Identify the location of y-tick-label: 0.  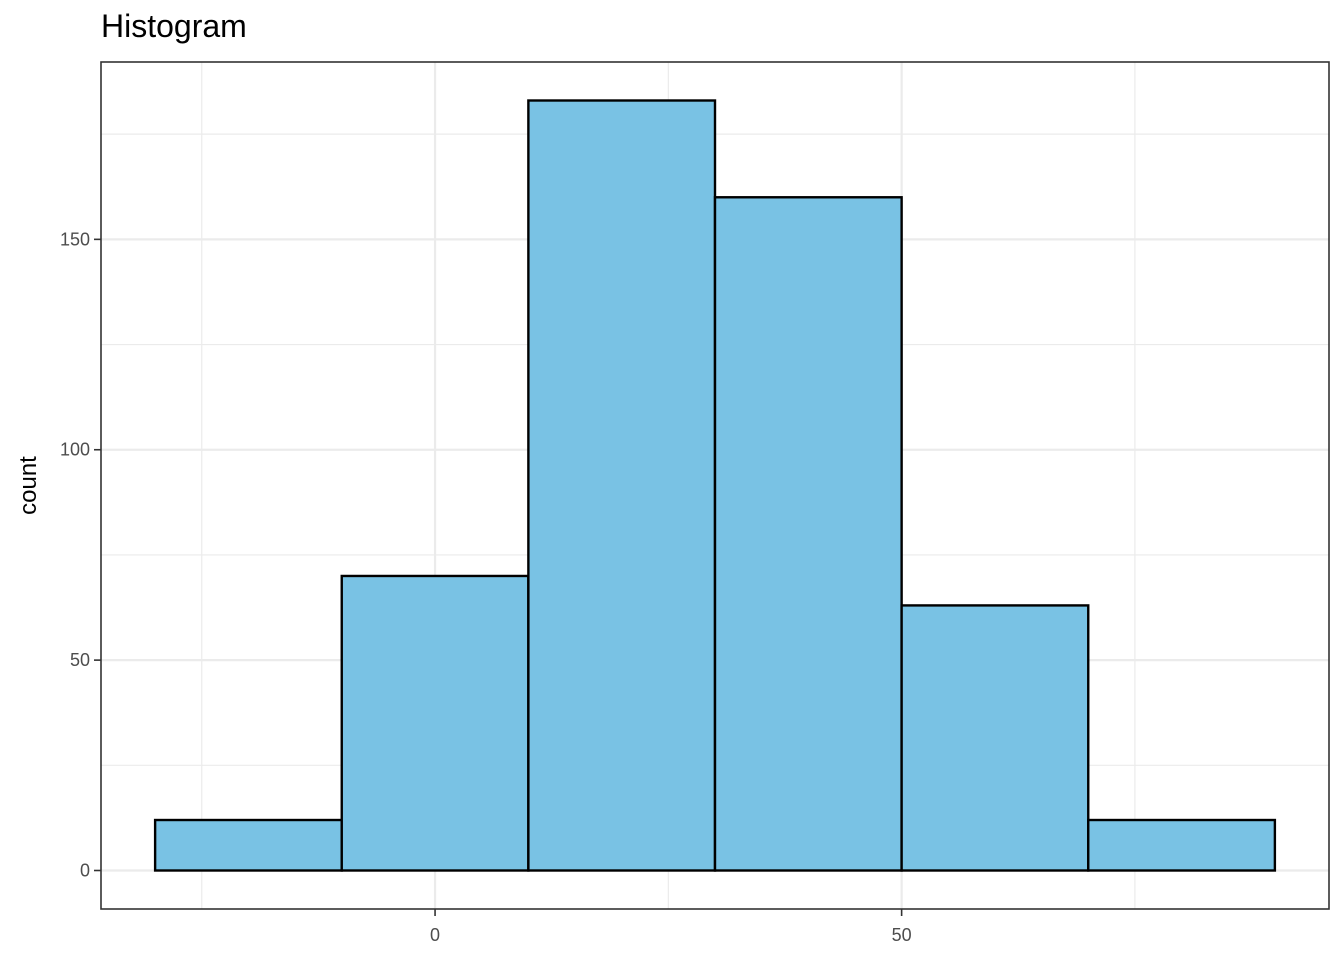
(85, 871).